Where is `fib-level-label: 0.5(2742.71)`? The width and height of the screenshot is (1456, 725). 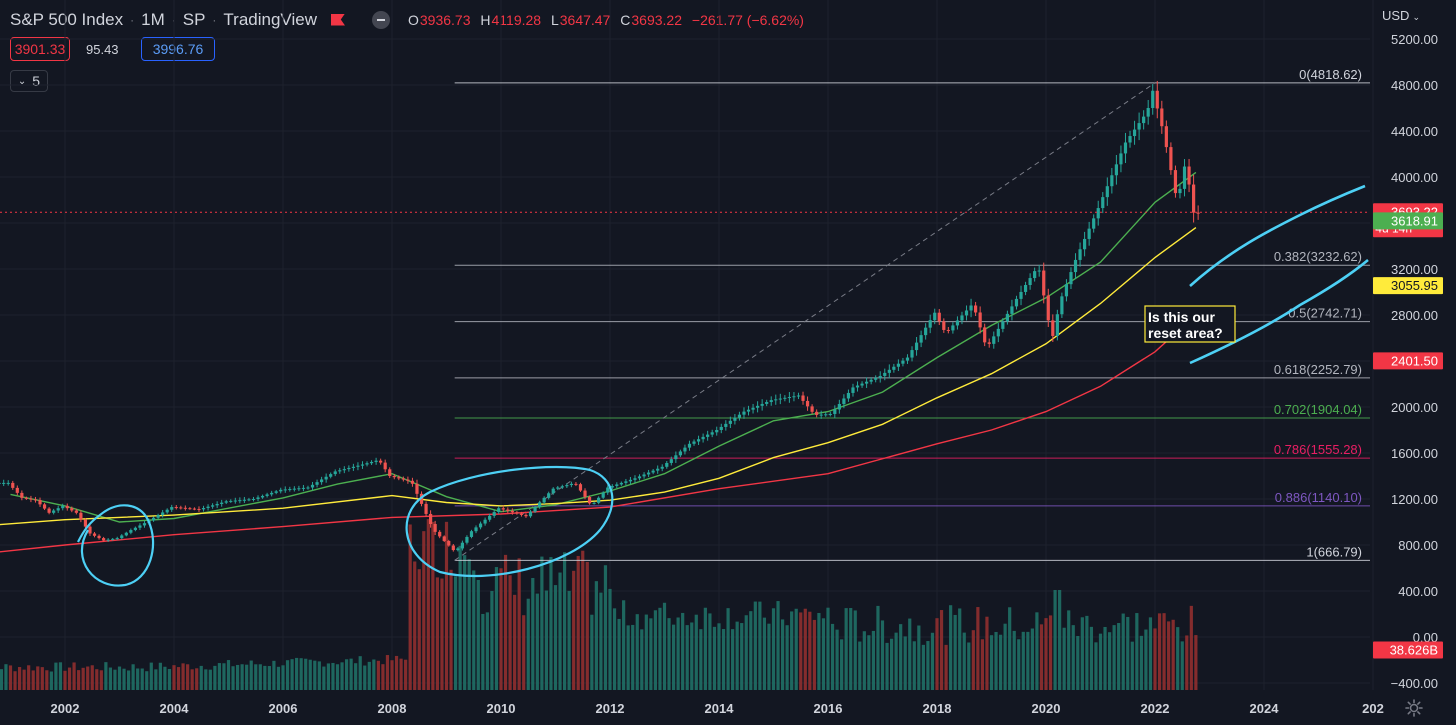 fib-level-label: 0.5(2742.71) is located at coordinates (1325, 313).